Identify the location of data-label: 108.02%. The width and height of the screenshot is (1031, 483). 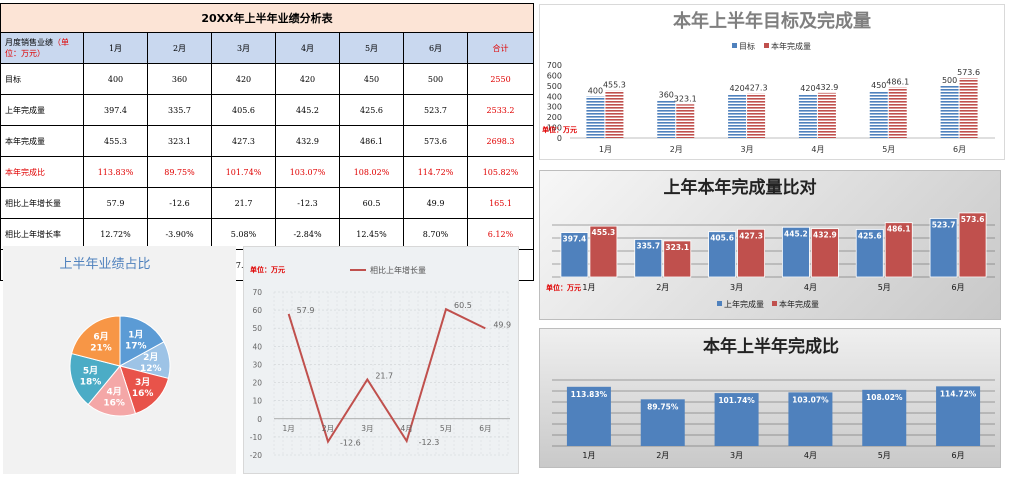
(884, 397).